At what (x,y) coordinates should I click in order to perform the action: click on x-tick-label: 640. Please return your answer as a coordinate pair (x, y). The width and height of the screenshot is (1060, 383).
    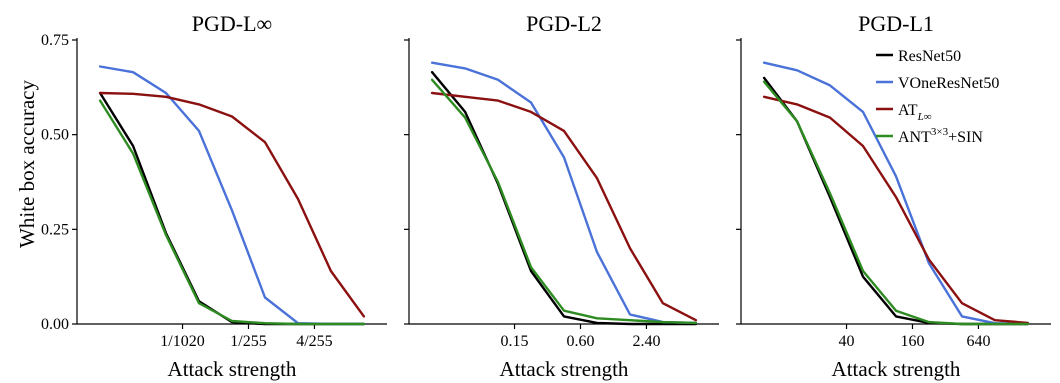
    Looking at the image, I should click on (978, 341).